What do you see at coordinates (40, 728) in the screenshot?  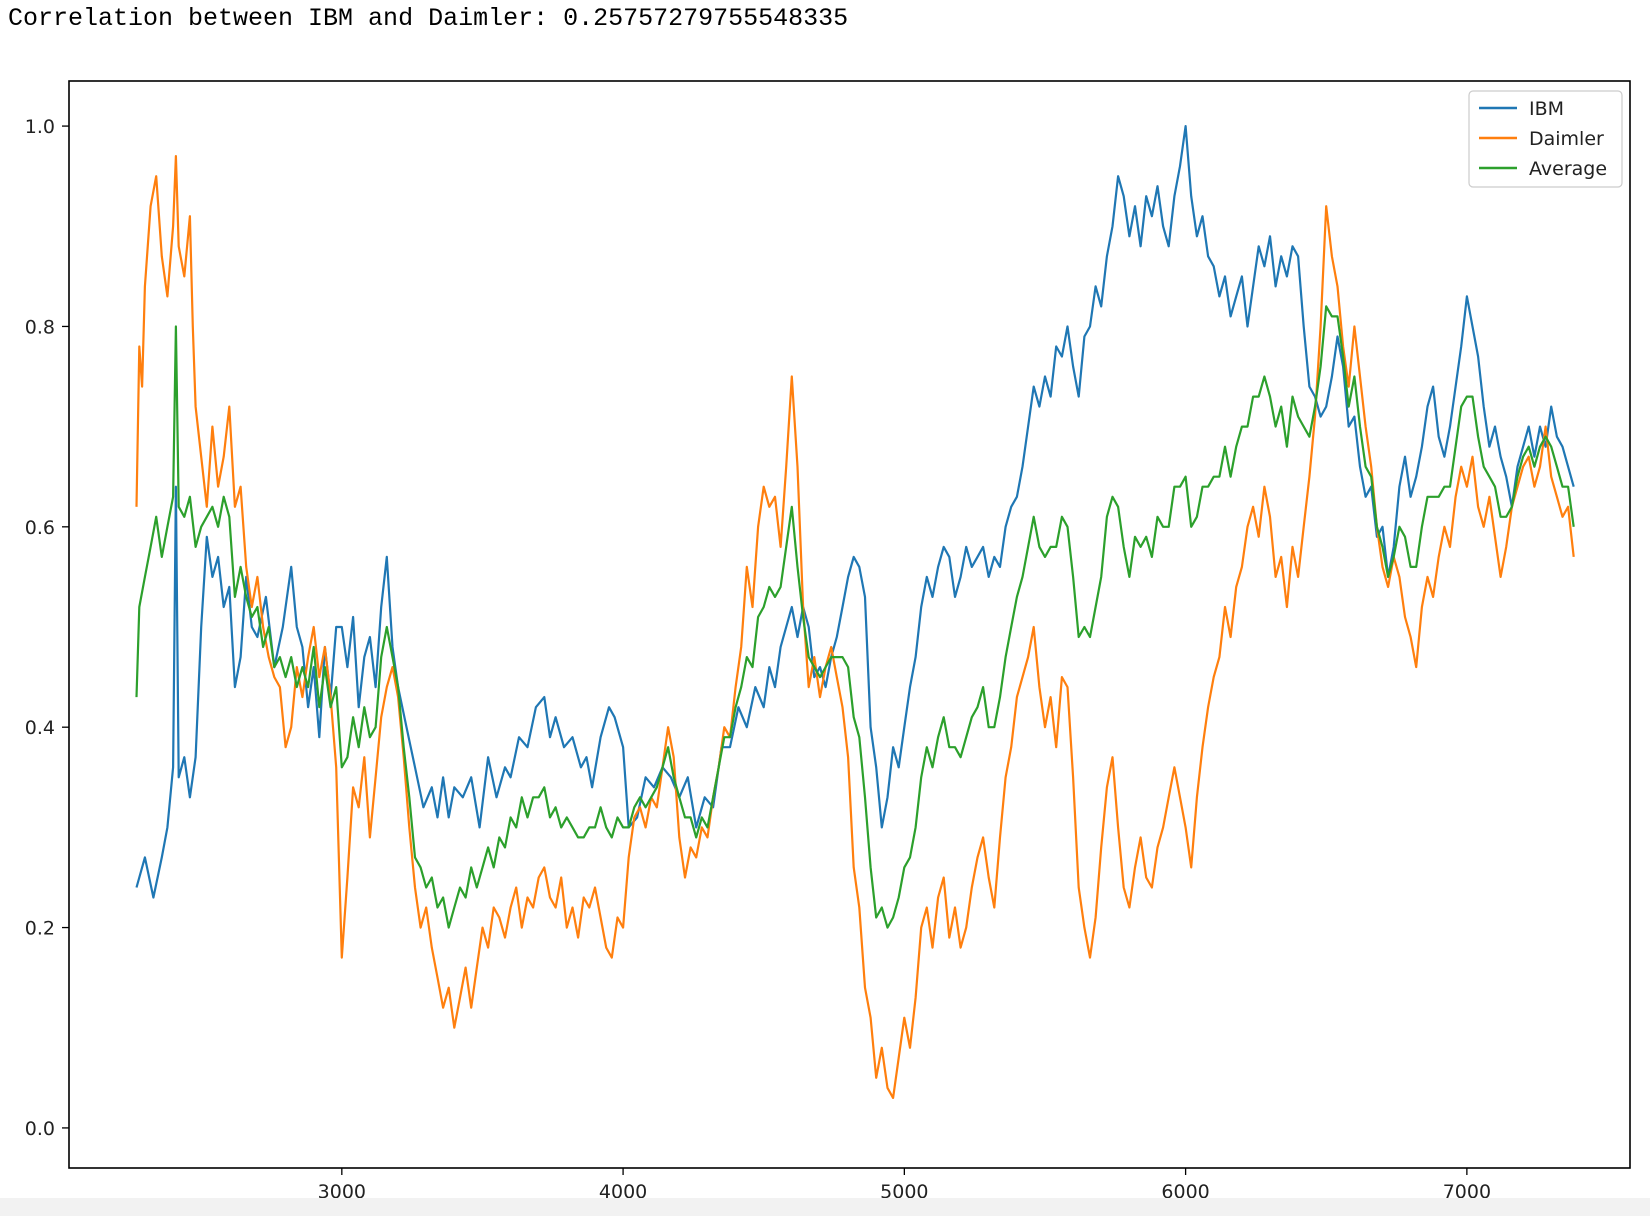 I see `y-tick-label: 0.4` at bounding box center [40, 728].